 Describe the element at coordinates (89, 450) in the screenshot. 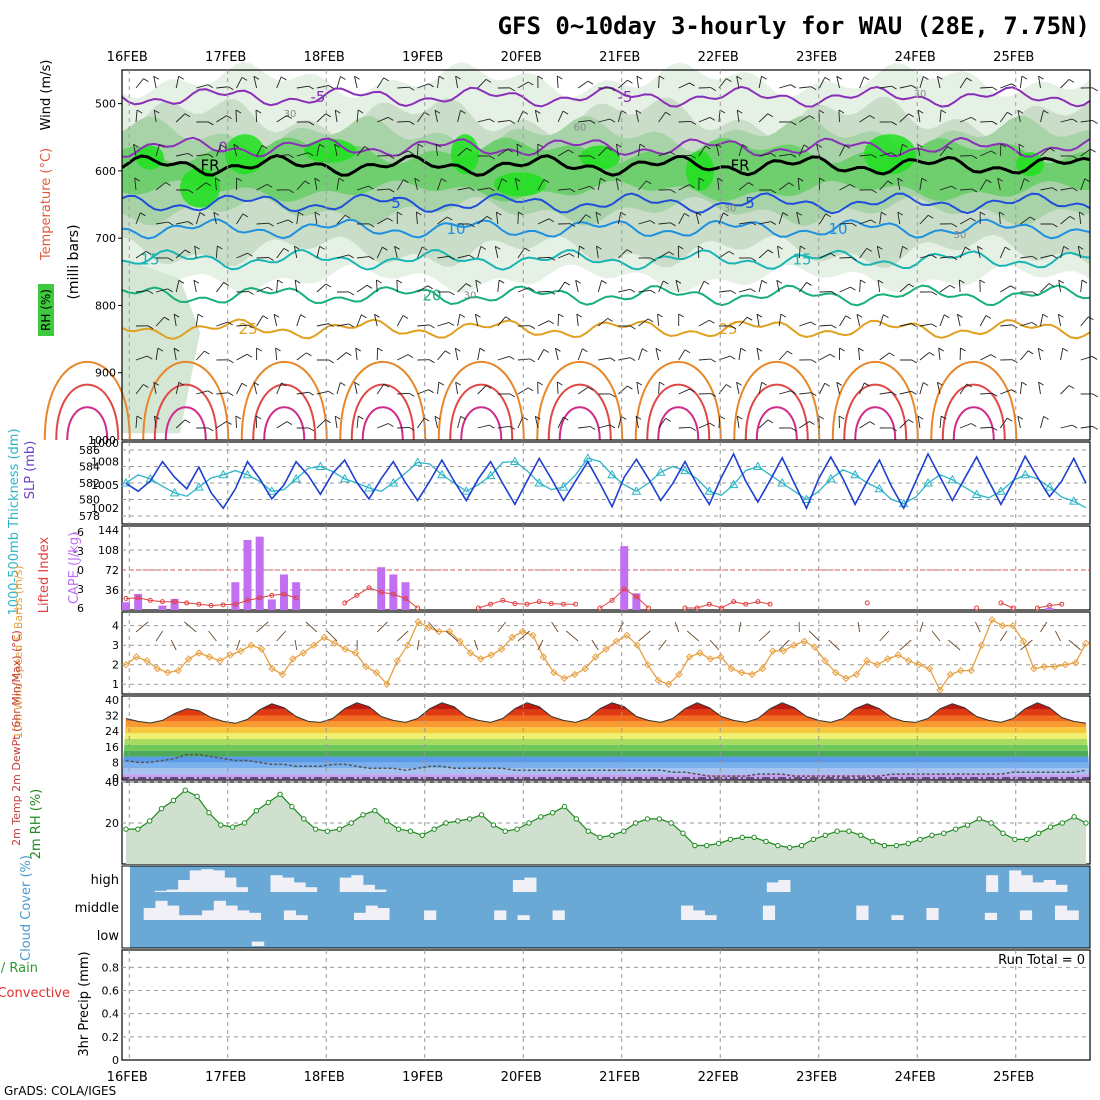

I see `tick-label-thickness: 586` at that location.